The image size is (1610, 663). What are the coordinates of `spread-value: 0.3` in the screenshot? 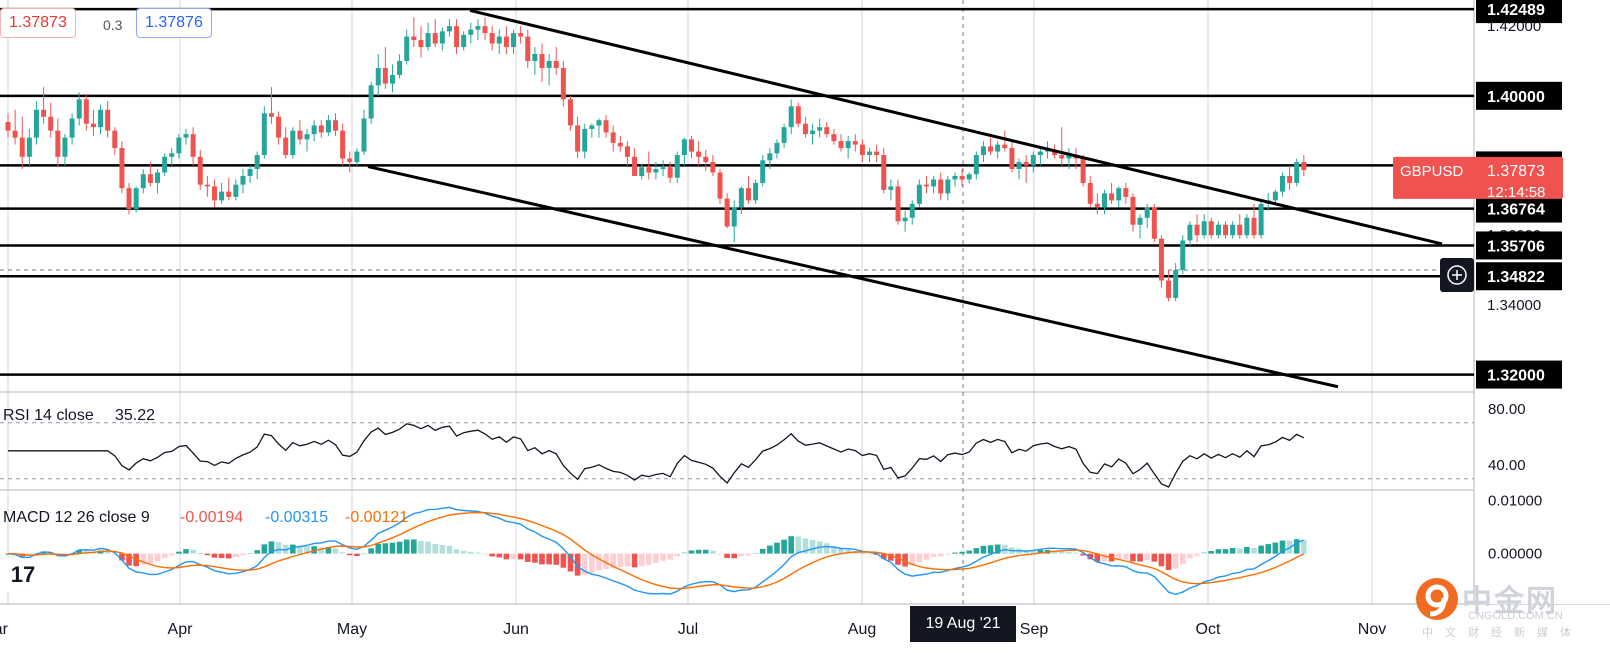 It's located at (113, 25).